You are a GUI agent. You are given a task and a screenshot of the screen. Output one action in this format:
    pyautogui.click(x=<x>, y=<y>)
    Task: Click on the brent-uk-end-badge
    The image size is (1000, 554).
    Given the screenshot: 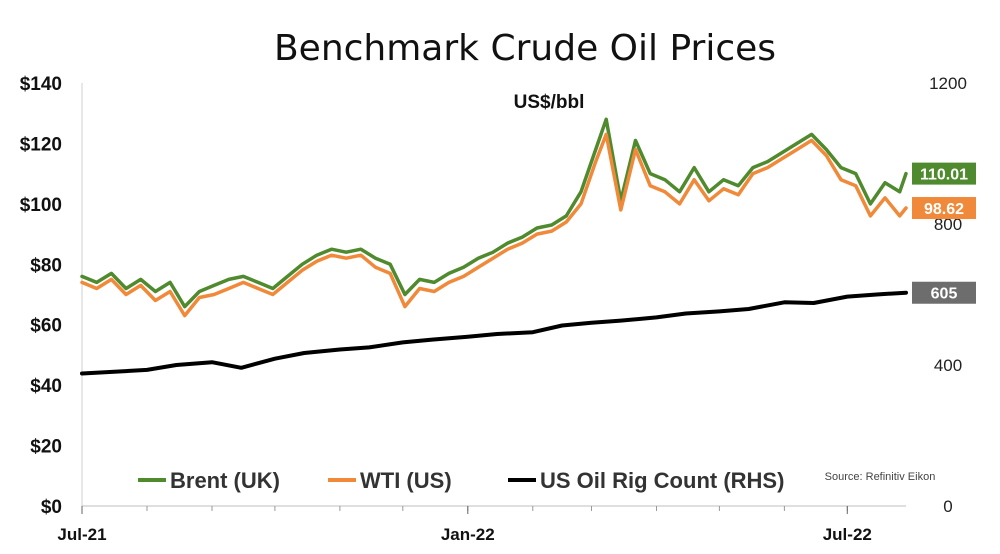 What is the action you would take?
    pyautogui.click(x=944, y=173)
    